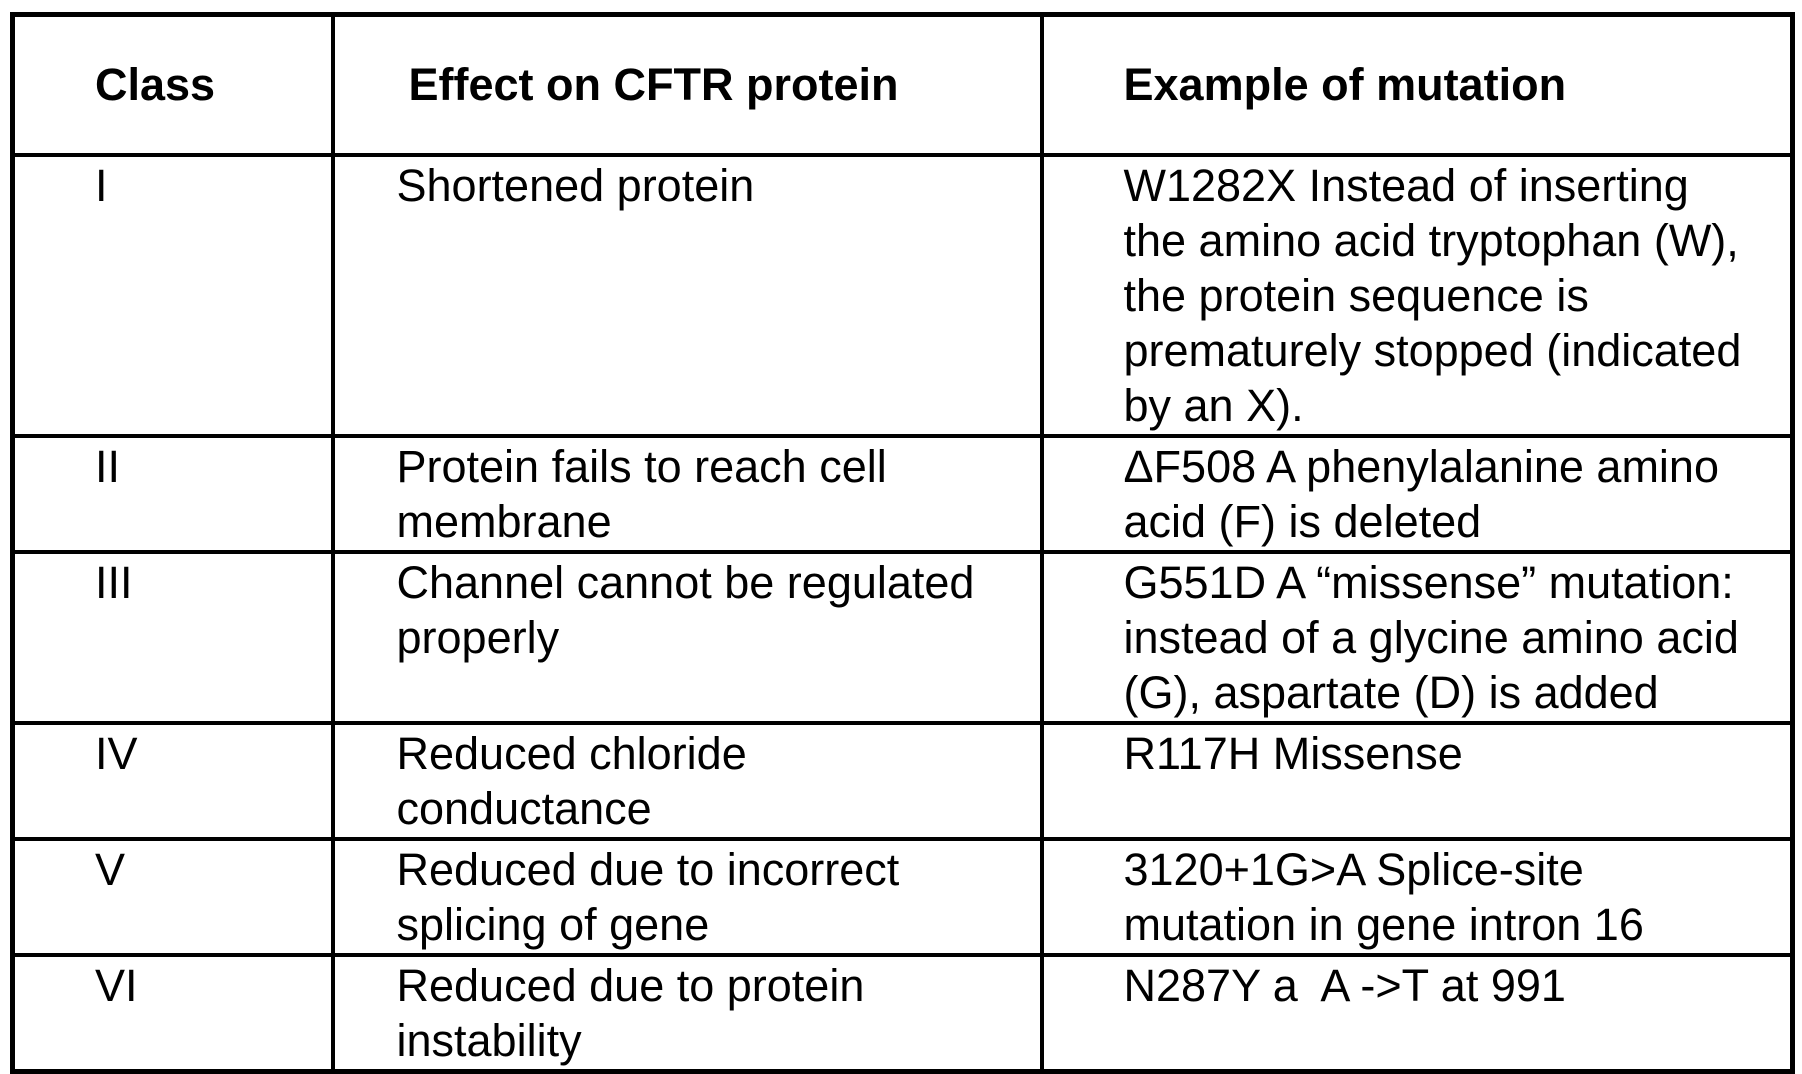 The image size is (1802, 1074). What do you see at coordinates (172, 493) in the screenshot?
I see `cell-class: II` at bounding box center [172, 493].